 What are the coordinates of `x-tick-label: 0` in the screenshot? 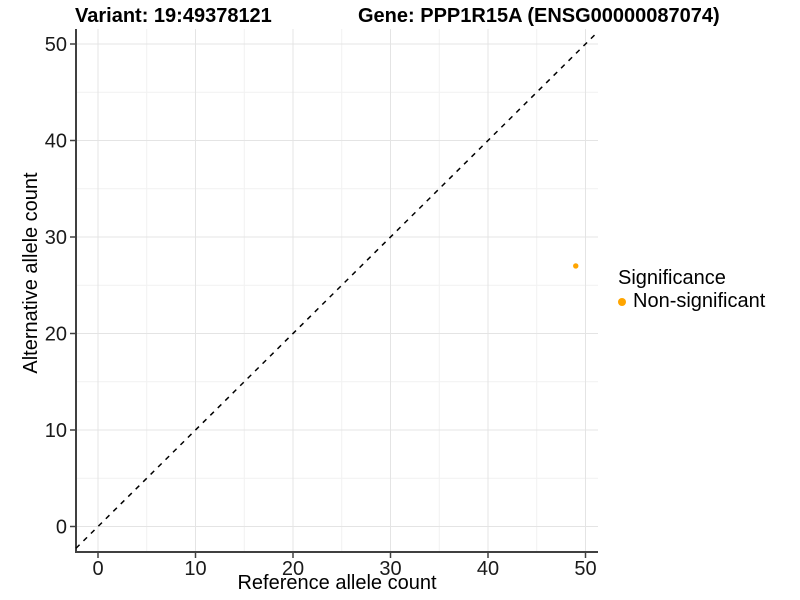 It's located at (97, 569).